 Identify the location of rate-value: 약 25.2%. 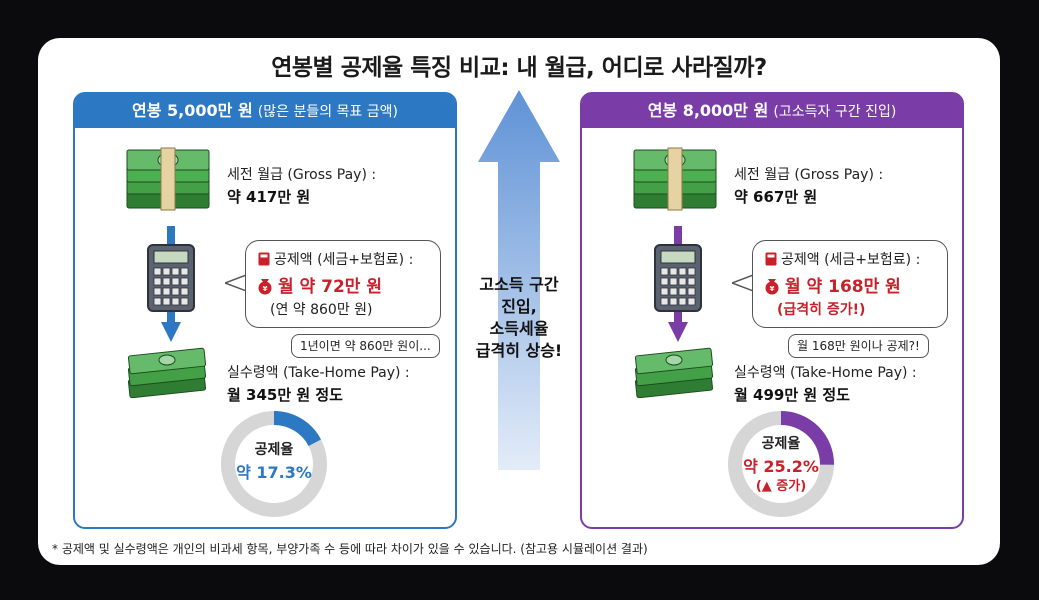
(781, 466).